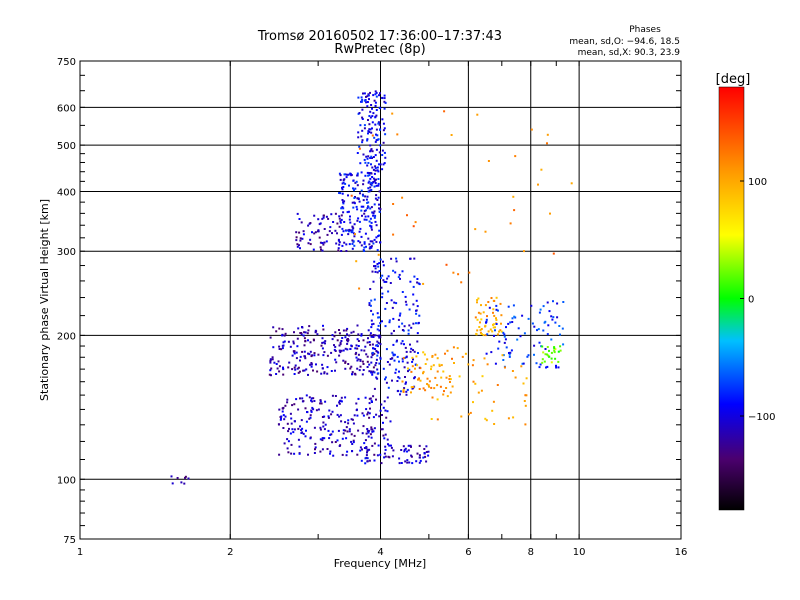 The image size is (800, 600). What do you see at coordinates (761, 417) in the screenshot?
I see `colorbar-tick-label: −100` at bounding box center [761, 417].